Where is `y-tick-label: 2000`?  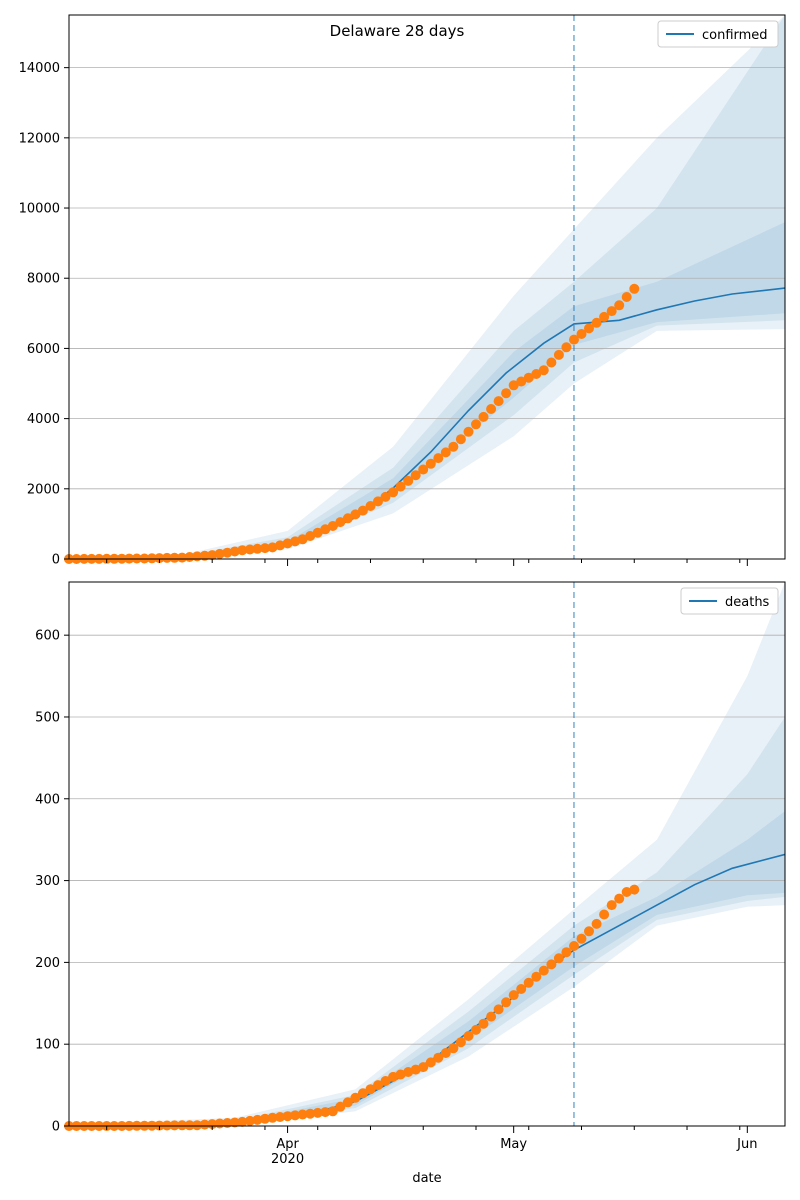
y-tick-label: 2000 is located at coordinates (43, 489).